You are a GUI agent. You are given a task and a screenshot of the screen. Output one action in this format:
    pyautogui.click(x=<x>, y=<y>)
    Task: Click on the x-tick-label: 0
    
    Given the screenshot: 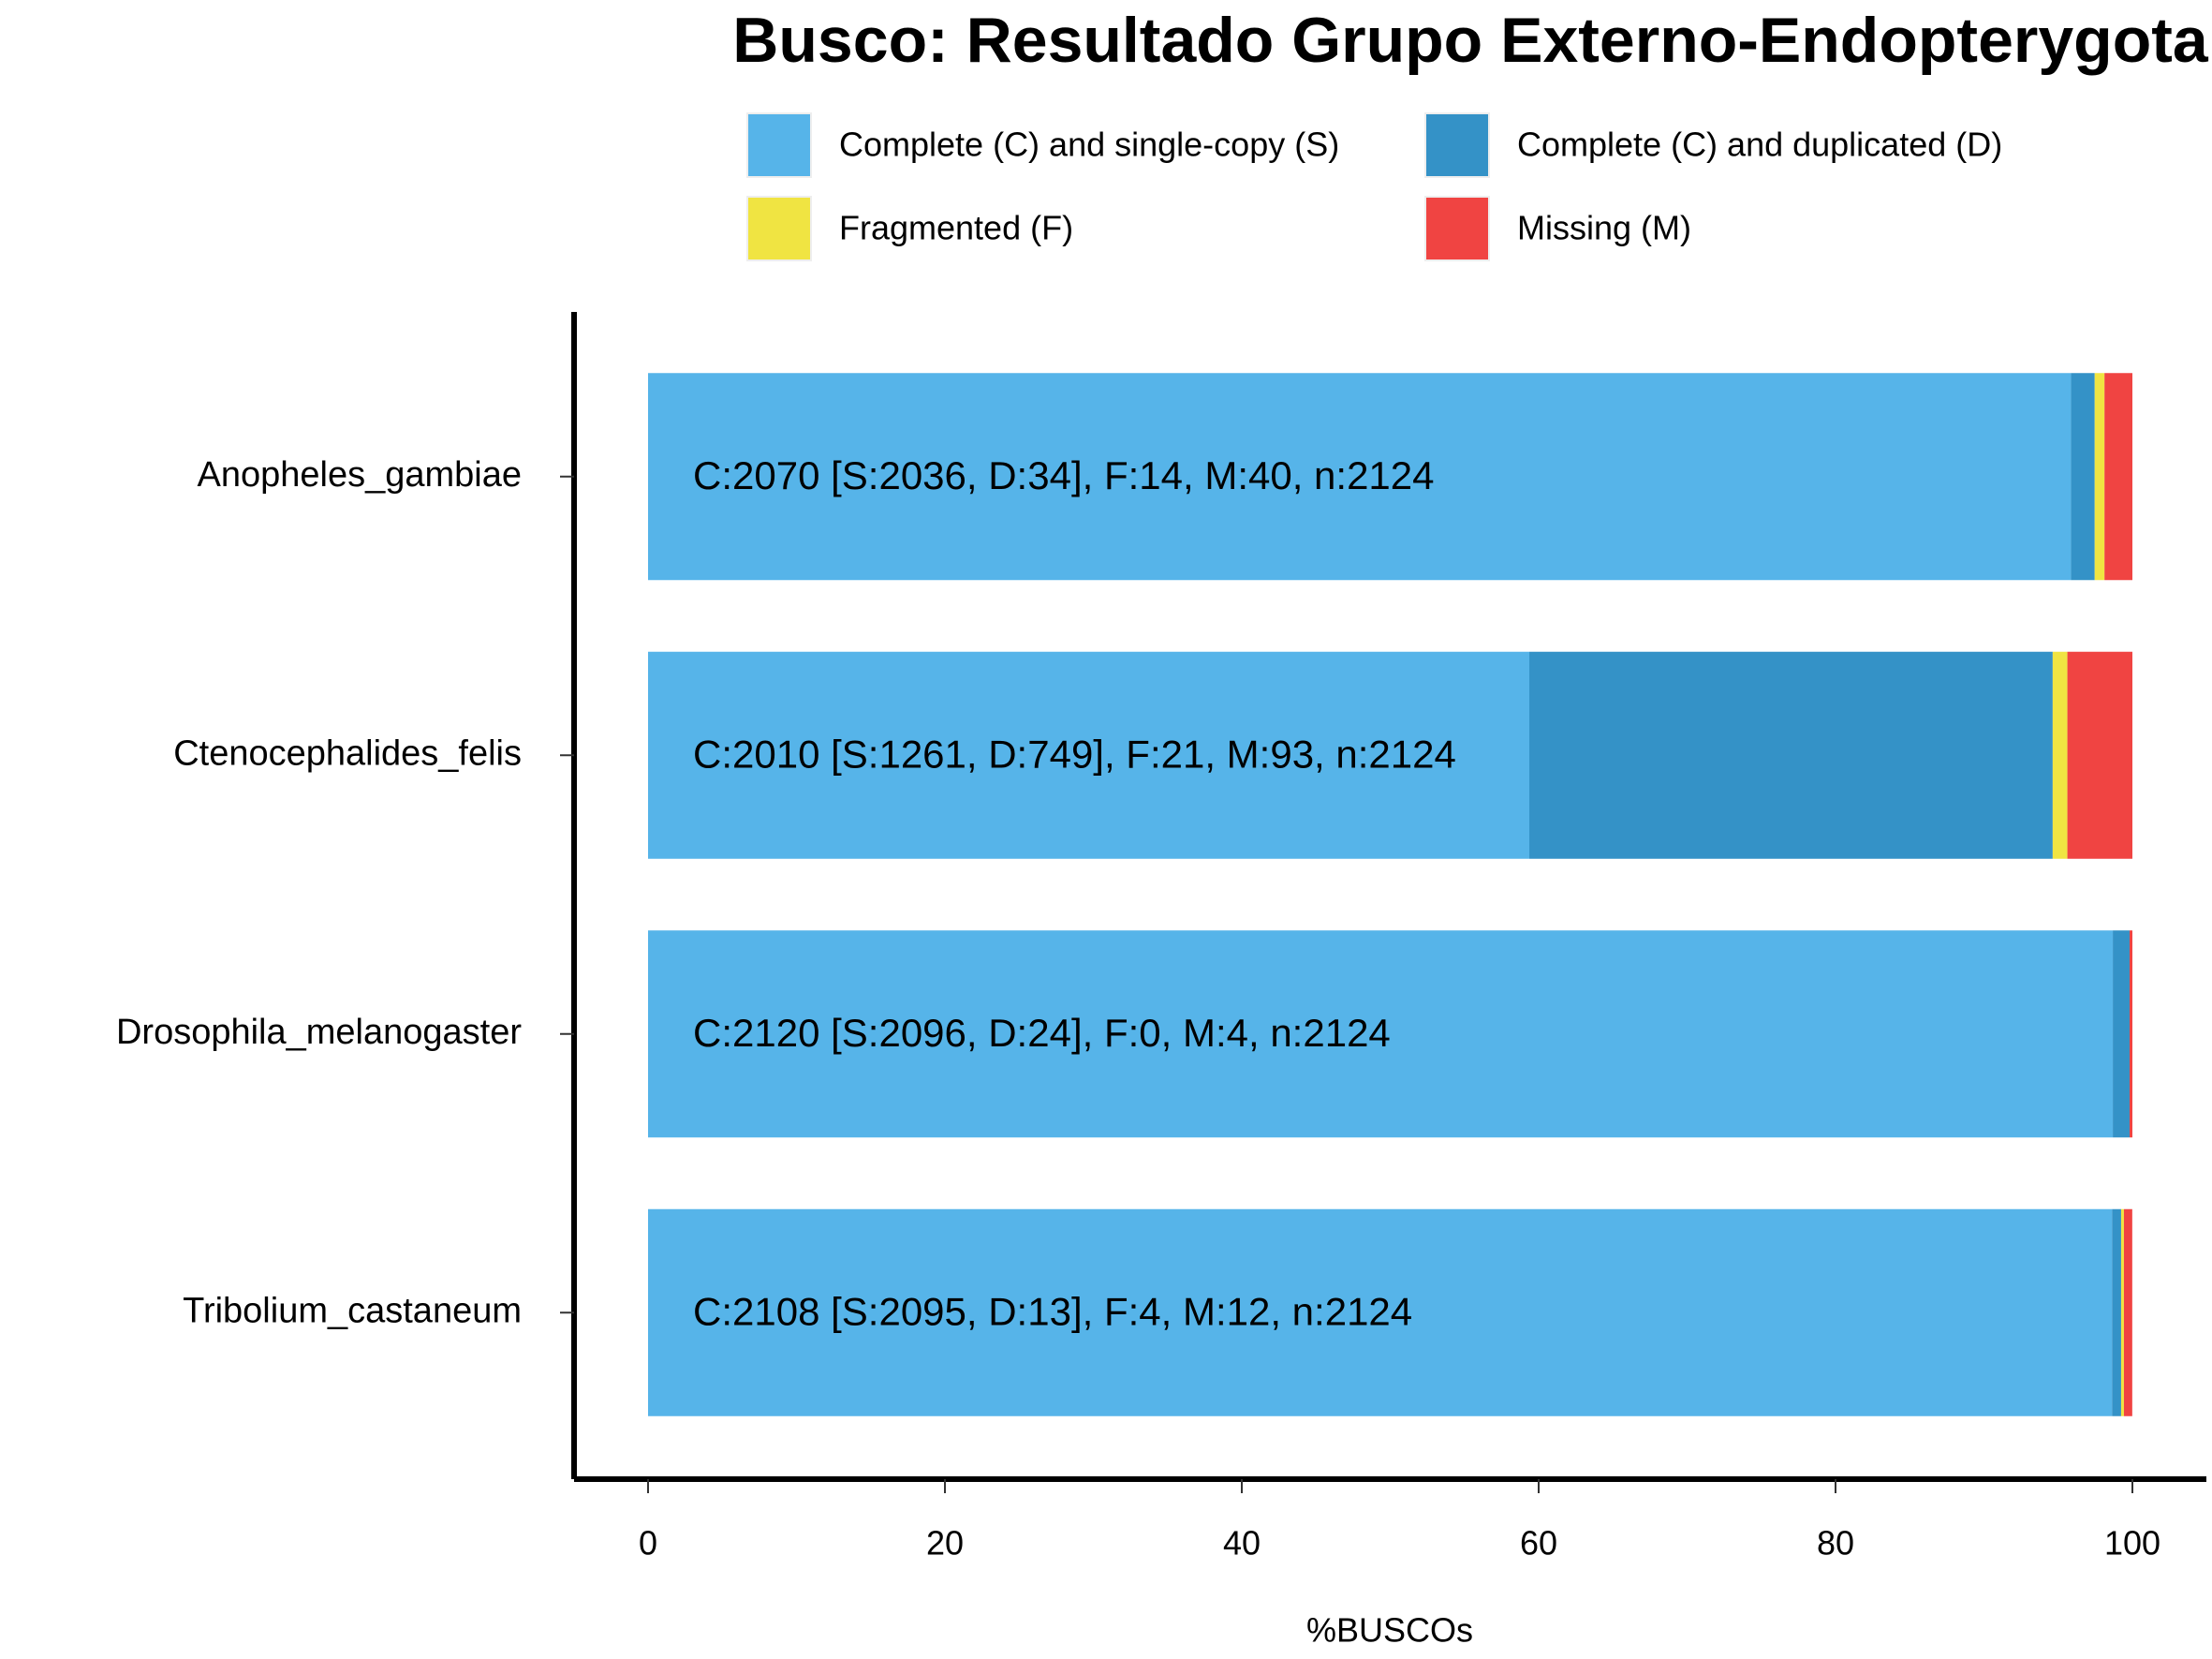 What is the action you would take?
    pyautogui.click(x=648, y=1544)
    